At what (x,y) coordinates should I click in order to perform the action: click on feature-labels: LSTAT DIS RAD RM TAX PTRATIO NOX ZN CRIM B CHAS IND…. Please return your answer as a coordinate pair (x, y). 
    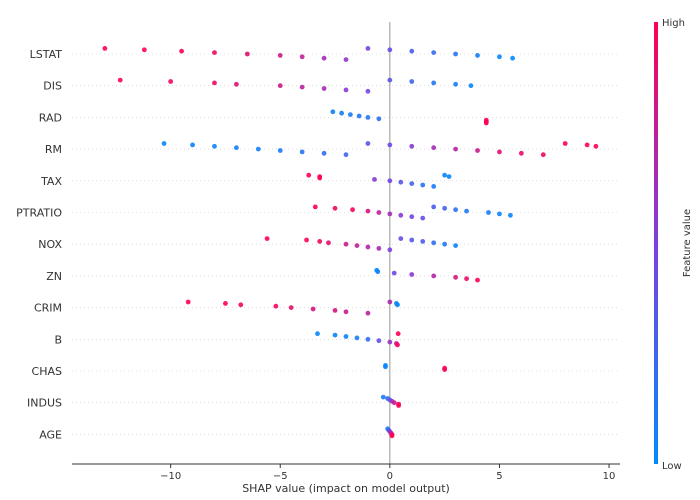
    Looking at the image, I should click on (39, 244).